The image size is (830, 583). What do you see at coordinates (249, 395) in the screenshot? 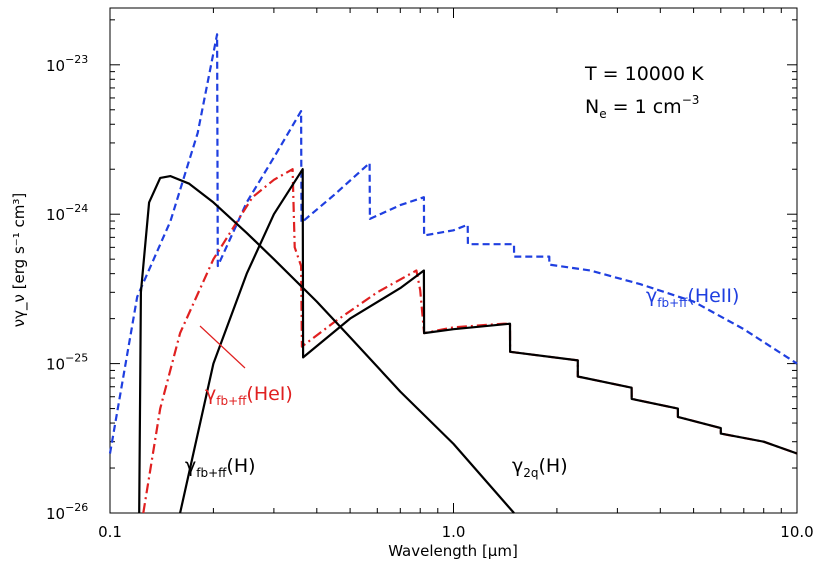
I see `series-label-hei: γfb+ff(HeI)` at bounding box center [249, 395].